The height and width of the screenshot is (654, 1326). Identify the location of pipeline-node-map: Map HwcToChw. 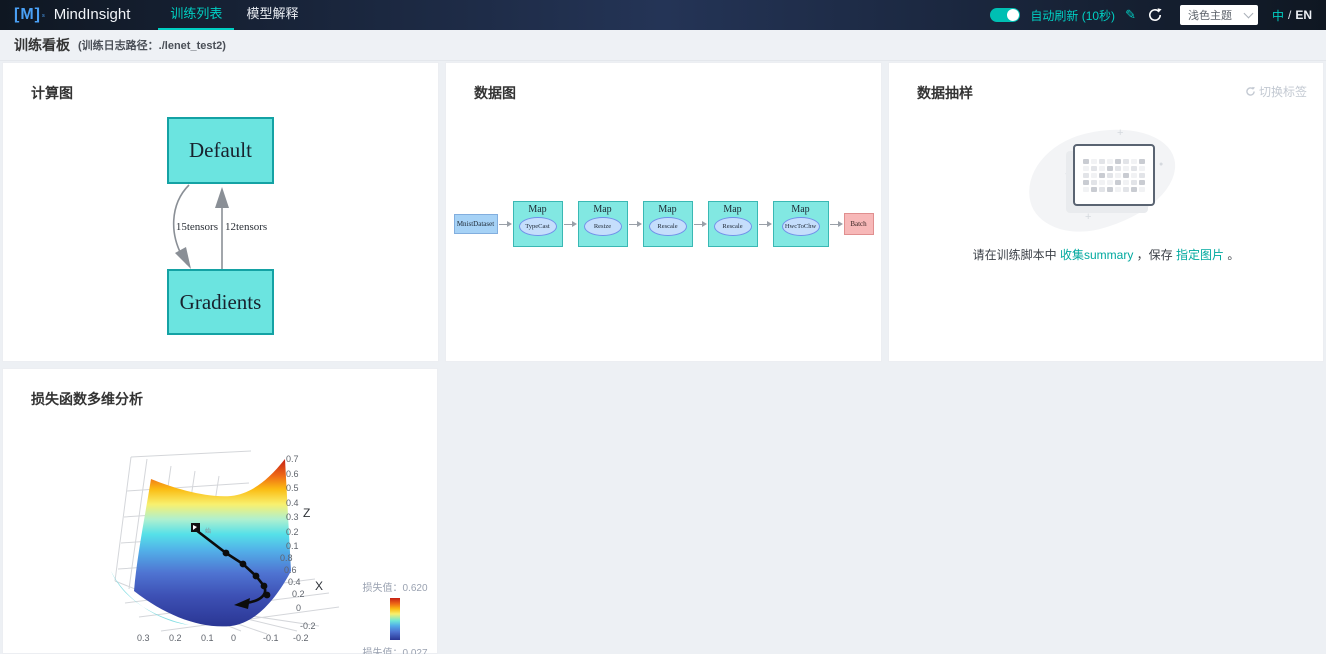
(800, 224).